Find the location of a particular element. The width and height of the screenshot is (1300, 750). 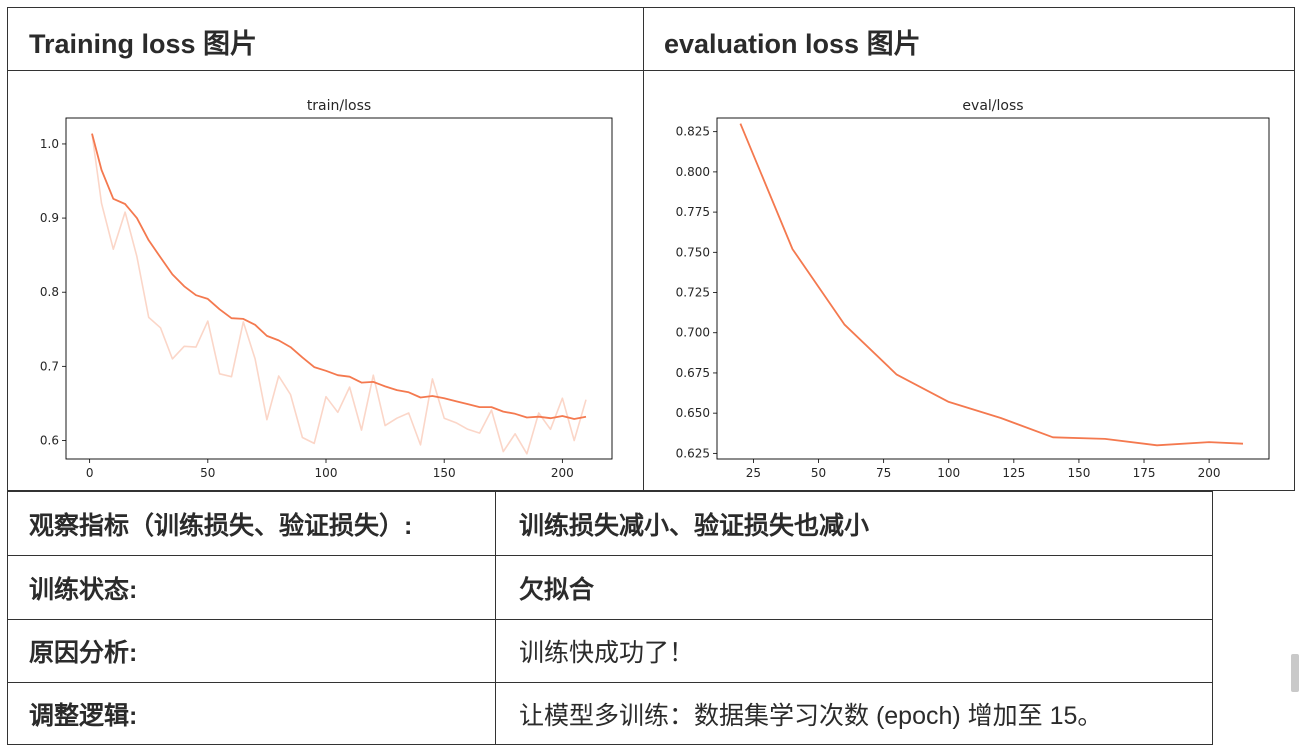

eval-x-tick-label: 100 is located at coordinates (948, 473).